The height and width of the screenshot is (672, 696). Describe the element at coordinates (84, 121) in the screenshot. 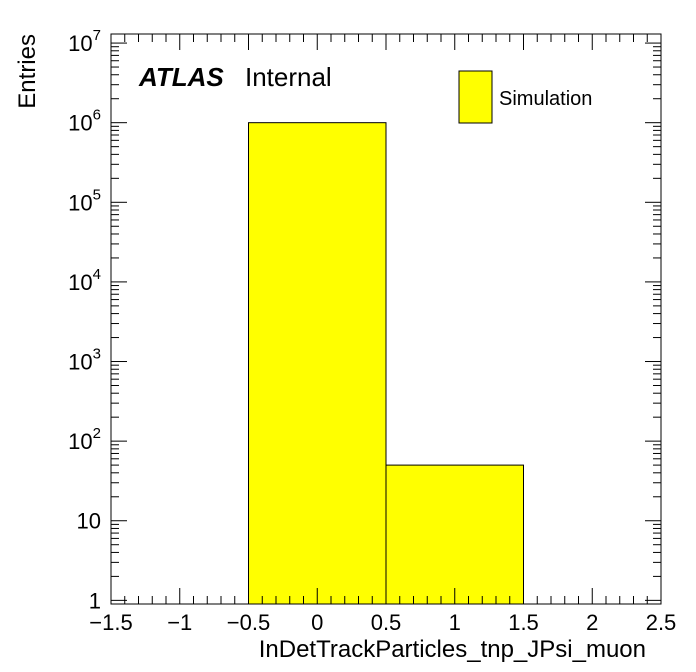

I see `y-tick-label: 10⁶` at that location.